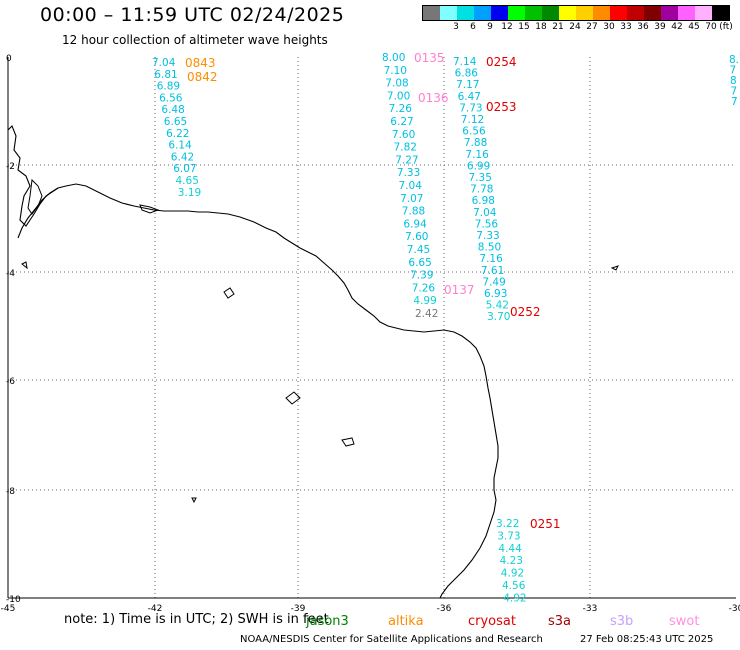 Image resolution: width=740 pixels, height=650 pixels. I want to click on wave-height-value: 6.65, so click(419, 263).